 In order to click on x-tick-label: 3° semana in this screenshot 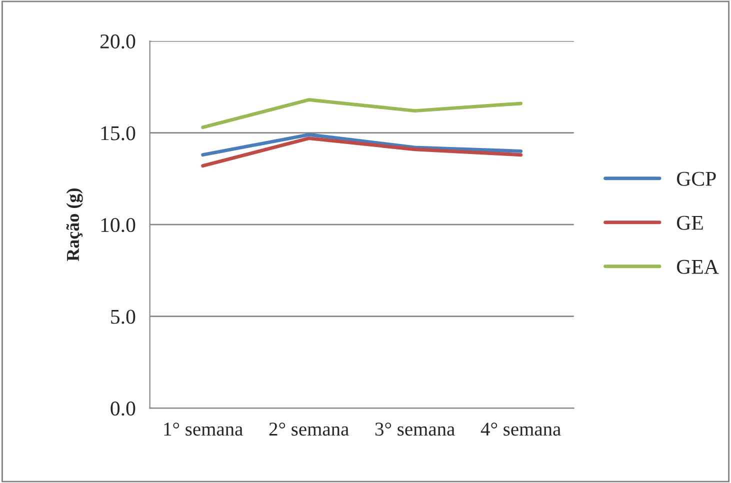, I will do `click(415, 429)`.